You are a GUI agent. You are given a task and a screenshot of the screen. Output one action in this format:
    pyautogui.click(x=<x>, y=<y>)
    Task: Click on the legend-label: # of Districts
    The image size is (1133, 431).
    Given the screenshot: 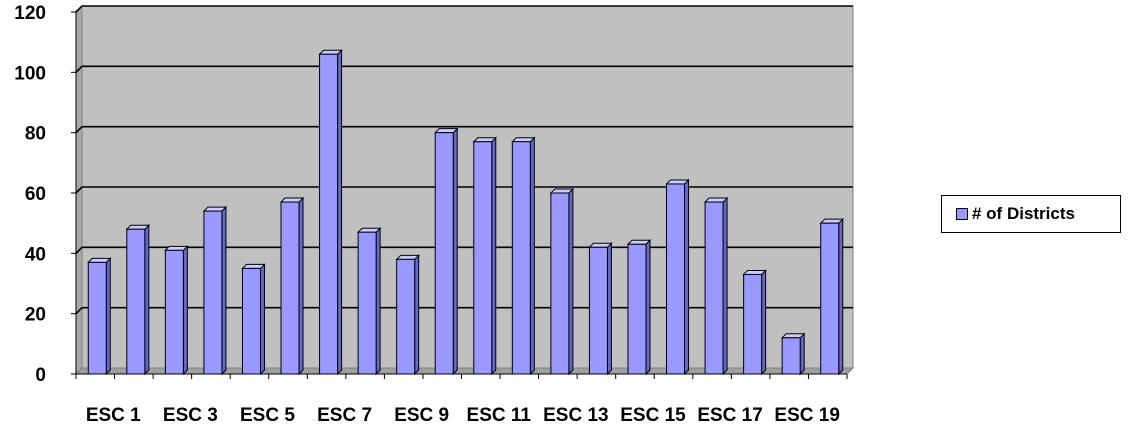 What is the action you would take?
    pyautogui.click(x=1023, y=213)
    